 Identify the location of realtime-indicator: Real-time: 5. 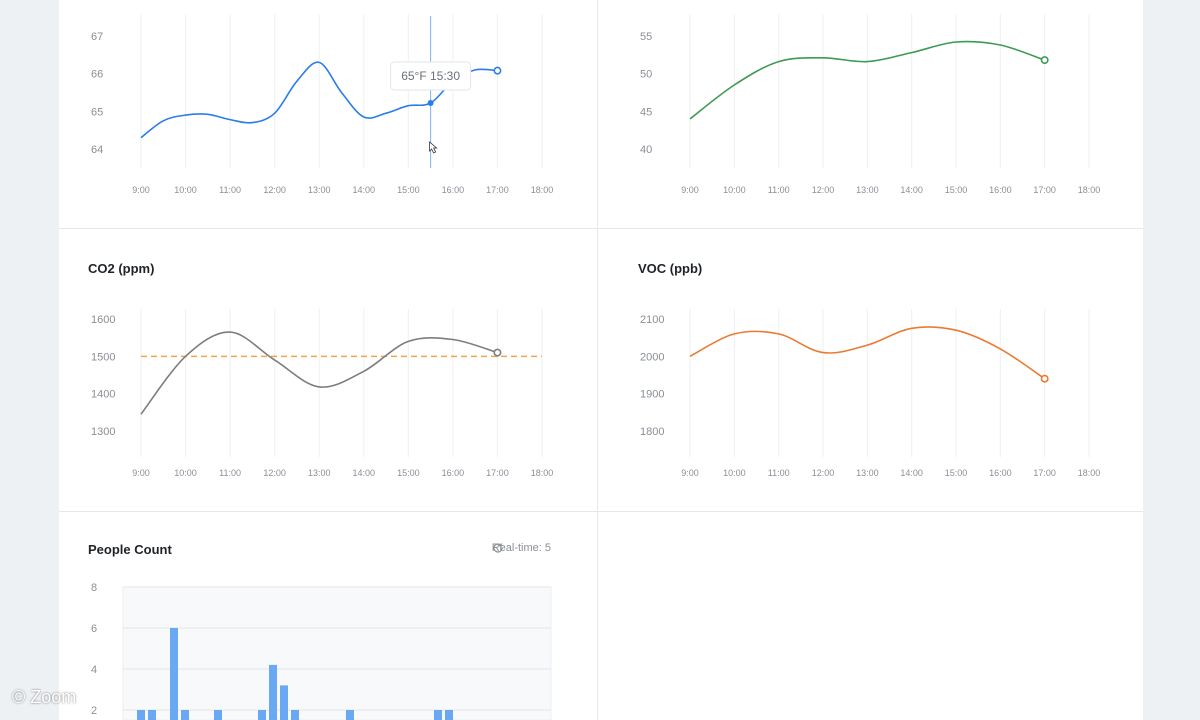
(521, 548).